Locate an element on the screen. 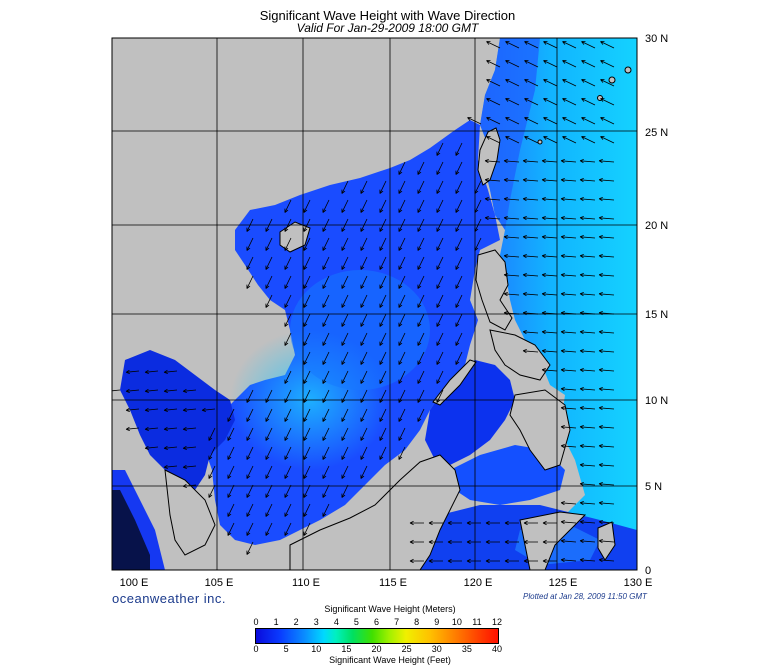 This screenshot has width=775, height=665. lat-label: 15 N is located at coordinates (656, 315).